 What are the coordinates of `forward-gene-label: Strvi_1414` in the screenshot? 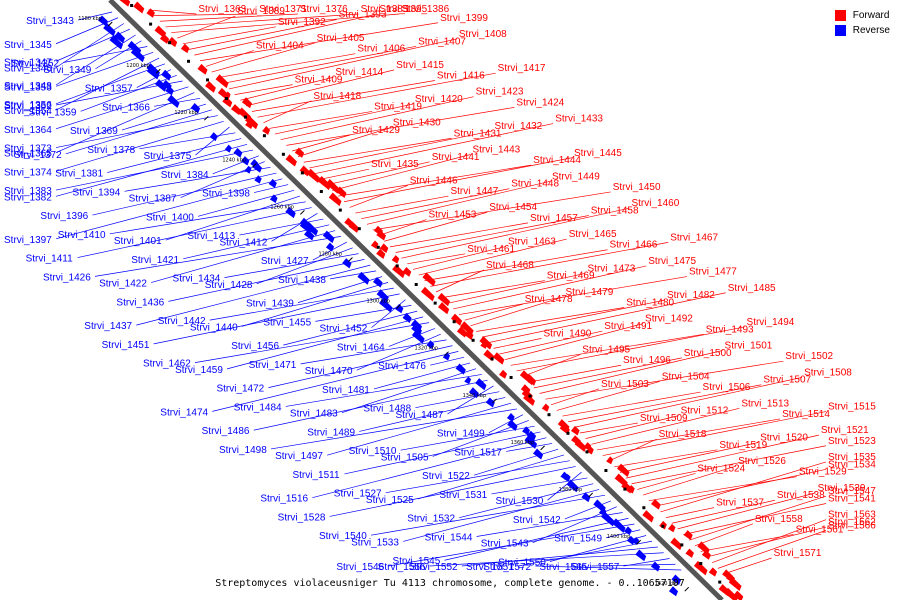 It's located at (359, 72).